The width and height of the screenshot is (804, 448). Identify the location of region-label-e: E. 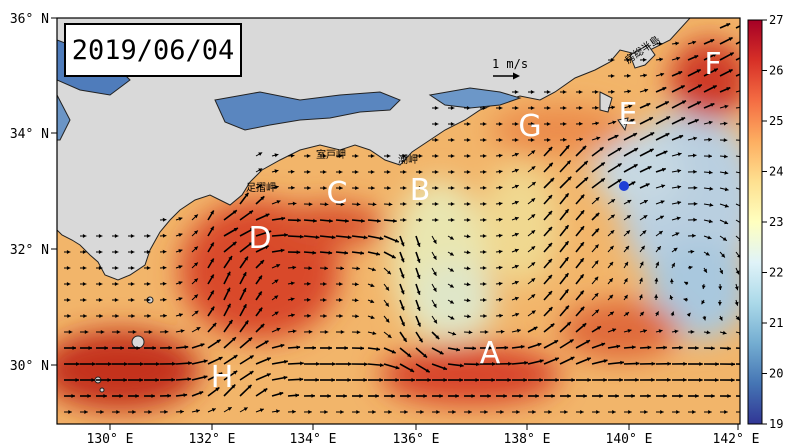
(628, 114).